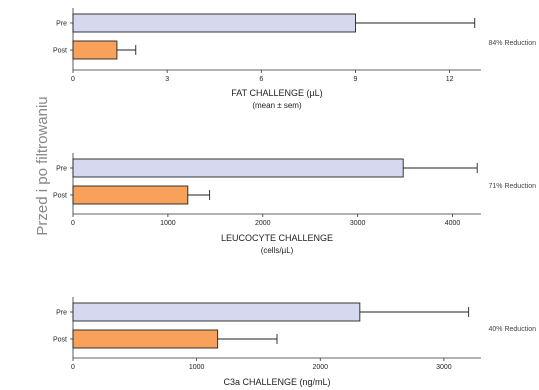  What do you see at coordinates (167, 79) in the screenshot?
I see `x-tick-label: 3` at bounding box center [167, 79].